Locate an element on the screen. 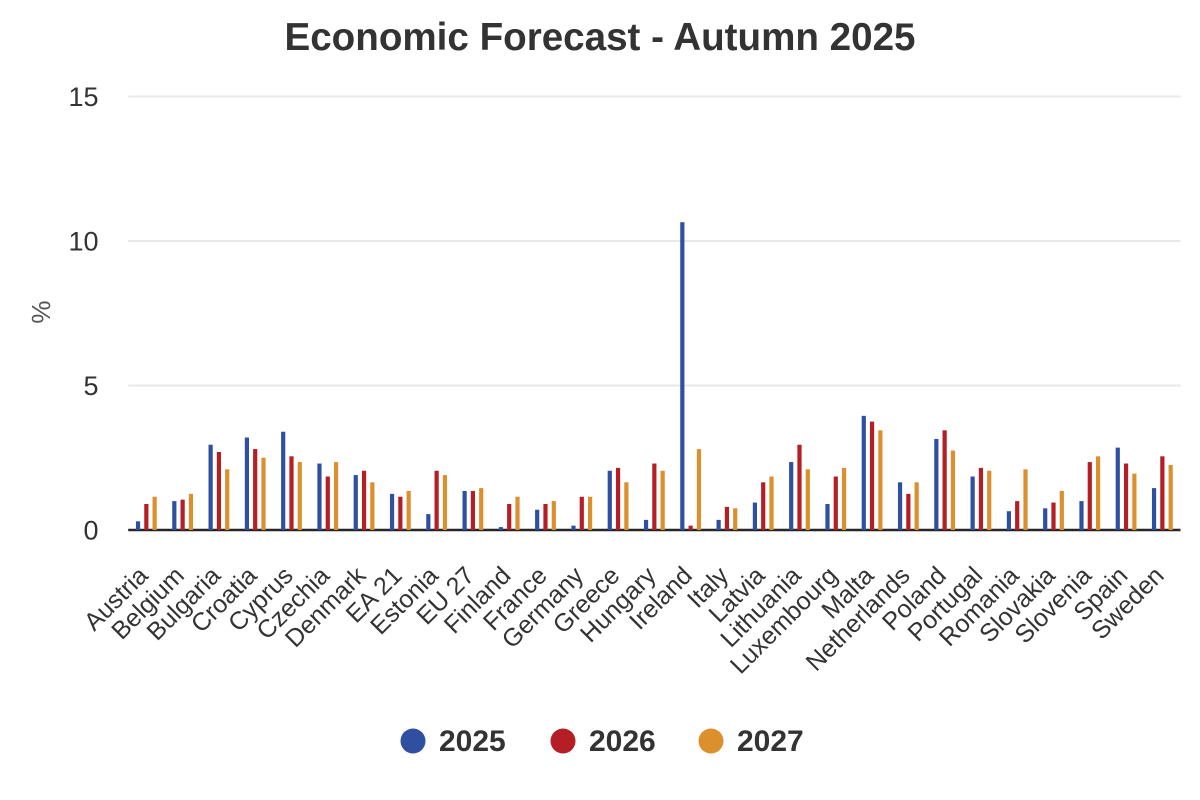  svg-text: 2026 is located at coordinates (622, 741).